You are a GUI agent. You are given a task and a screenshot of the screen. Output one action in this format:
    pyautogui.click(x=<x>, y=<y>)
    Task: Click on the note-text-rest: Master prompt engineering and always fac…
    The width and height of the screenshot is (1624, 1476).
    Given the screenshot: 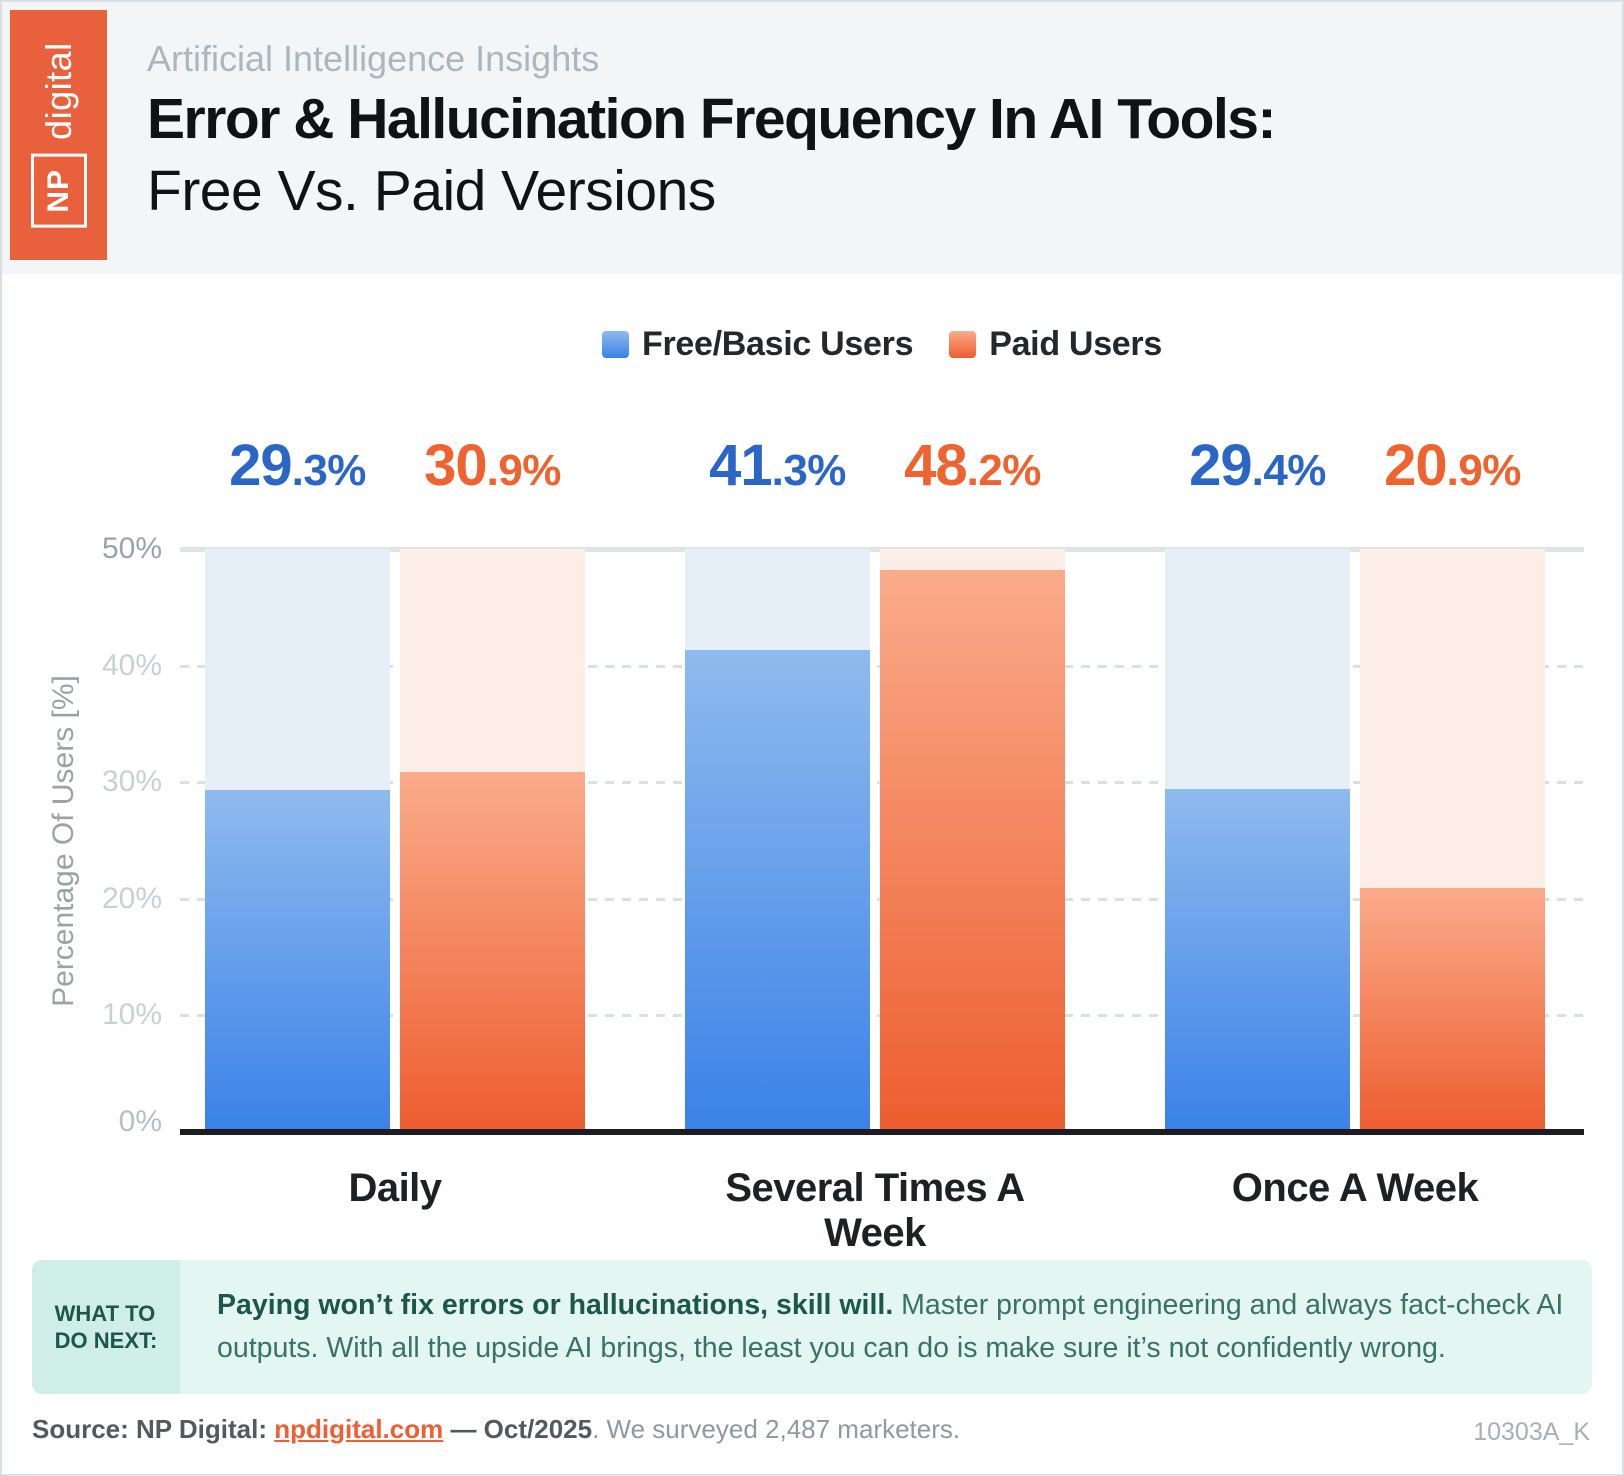 What is the action you would take?
    pyautogui.click(x=890, y=1326)
    